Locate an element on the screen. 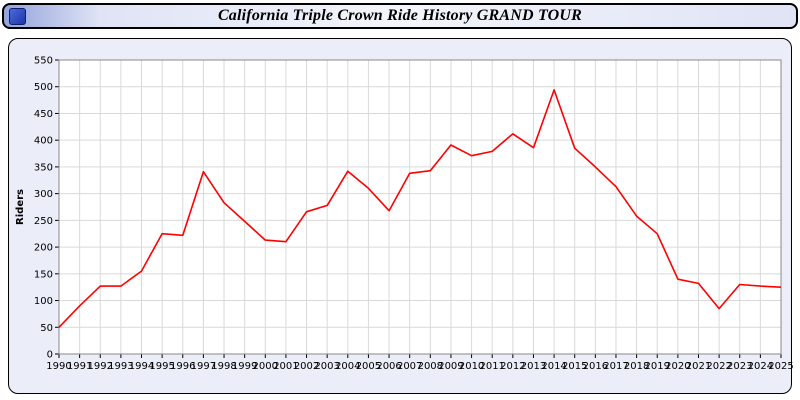 The height and width of the screenshot is (400, 800). x-tick-label: 2006 is located at coordinates (388, 366).